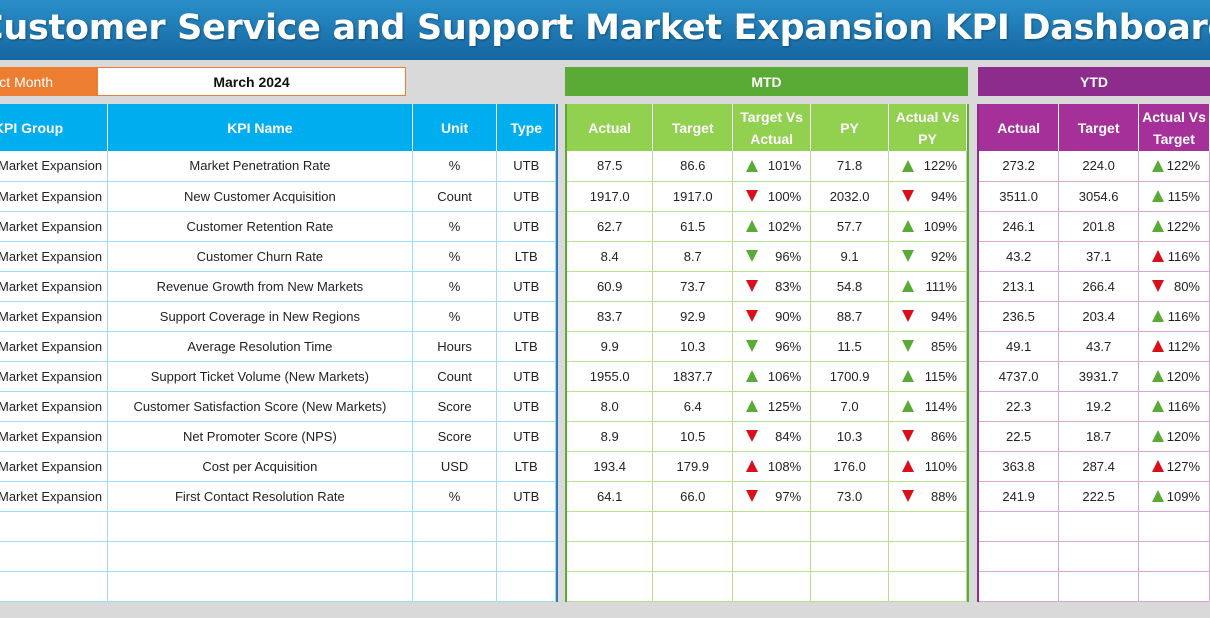 Image resolution: width=1210 pixels, height=618 pixels. Describe the element at coordinates (927, 466) in the screenshot. I see `mtd-actual-vs-py-cell-indicator: 110%` at that location.